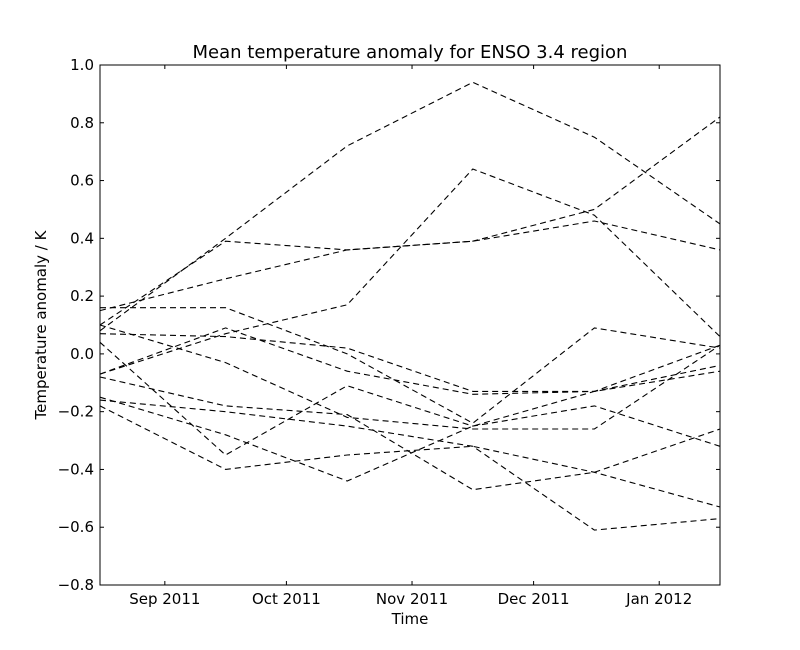 This screenshot has height=650, width=800. I want to click on y-tick-label: −0.6, so click(76, 527).